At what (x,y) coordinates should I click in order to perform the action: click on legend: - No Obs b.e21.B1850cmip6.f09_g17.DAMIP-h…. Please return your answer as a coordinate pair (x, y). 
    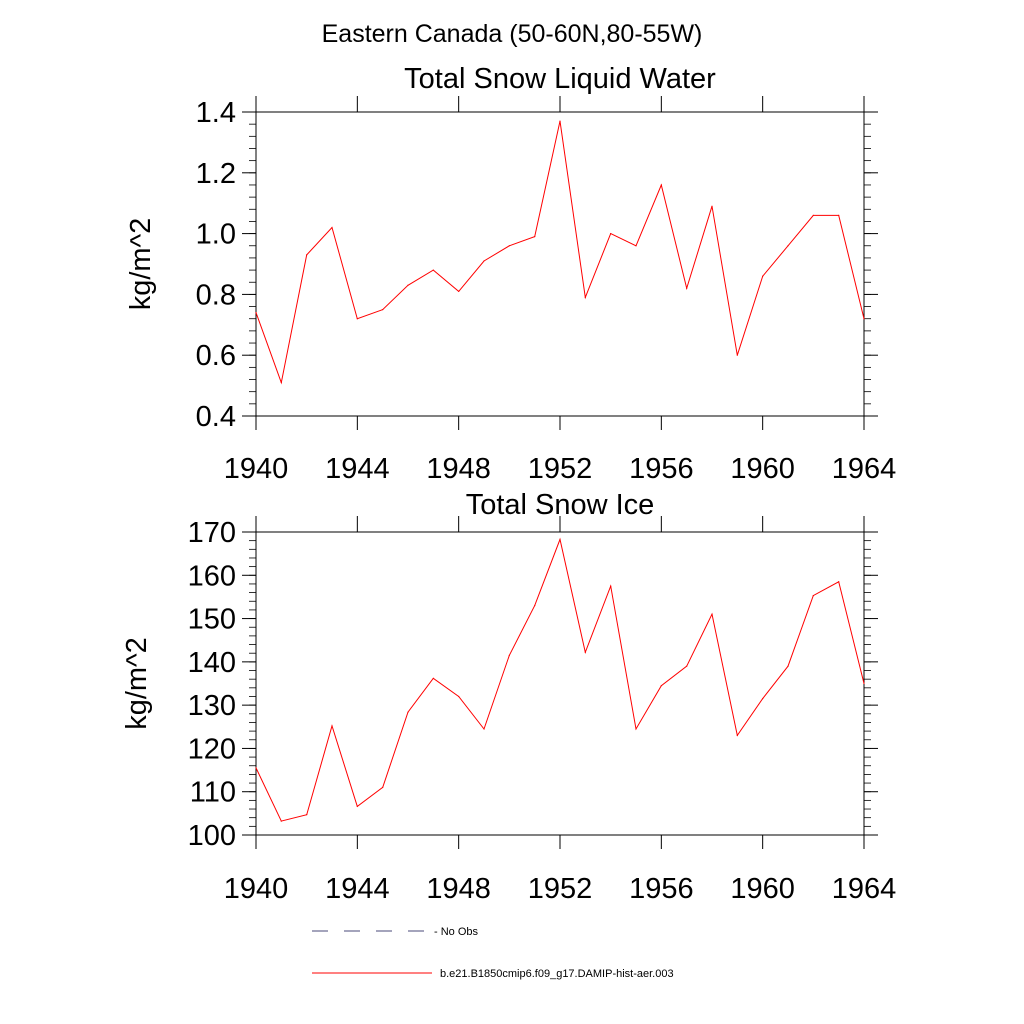
    Looking at the image, I should click on (493, 953).